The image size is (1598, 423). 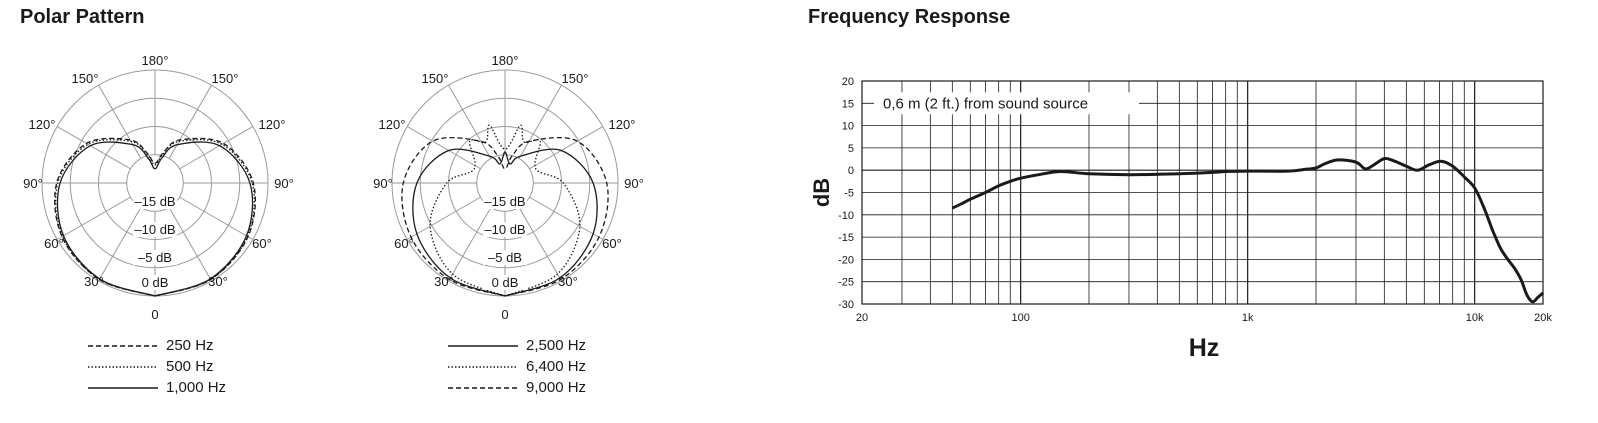 What do you see at coordinates (190, 366) in the screenshot?
I see `legend-label: 500 Hz` at bounding box center [190, 366].